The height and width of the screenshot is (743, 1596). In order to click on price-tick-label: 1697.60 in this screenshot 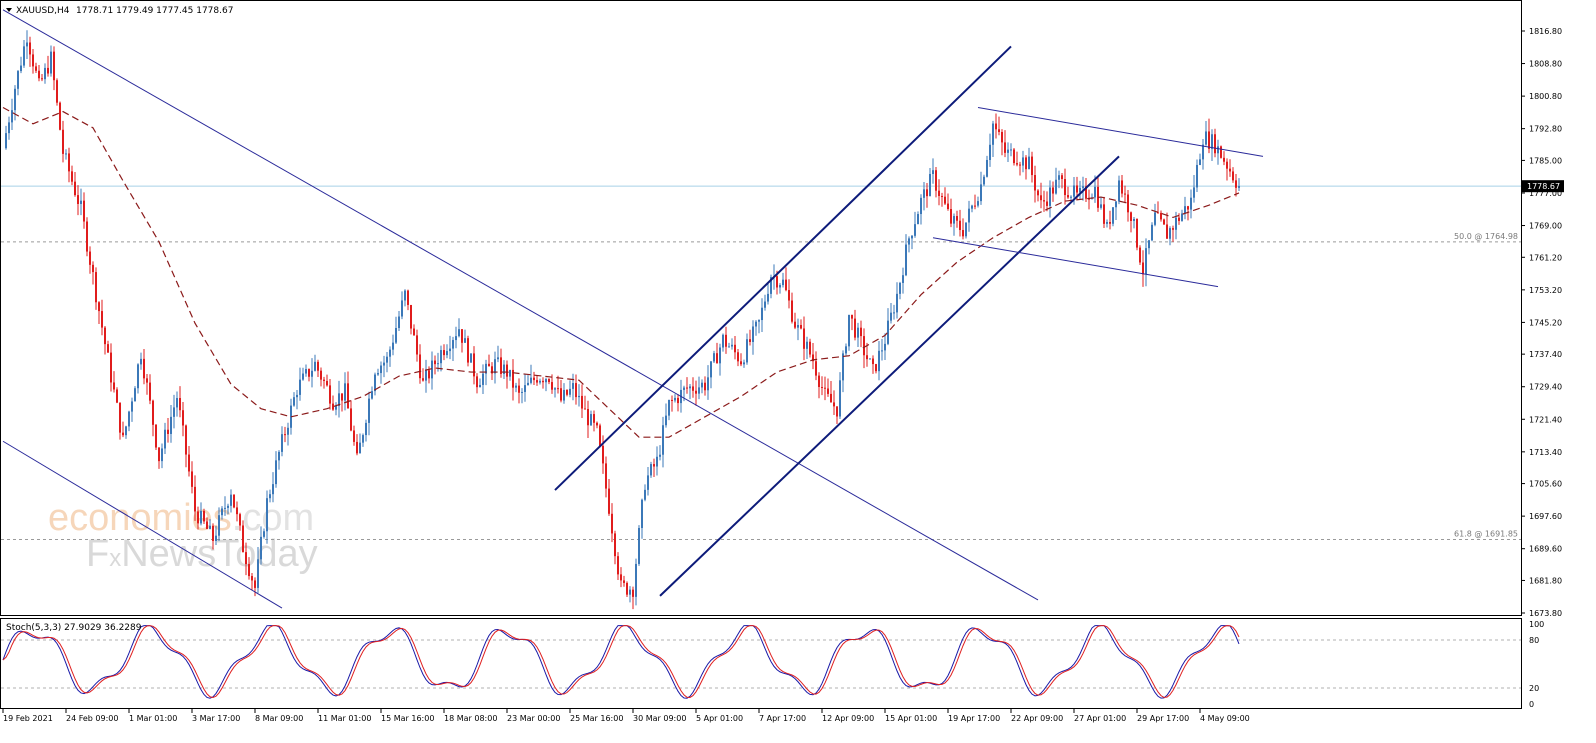, I will do `click(1545, 516)`.